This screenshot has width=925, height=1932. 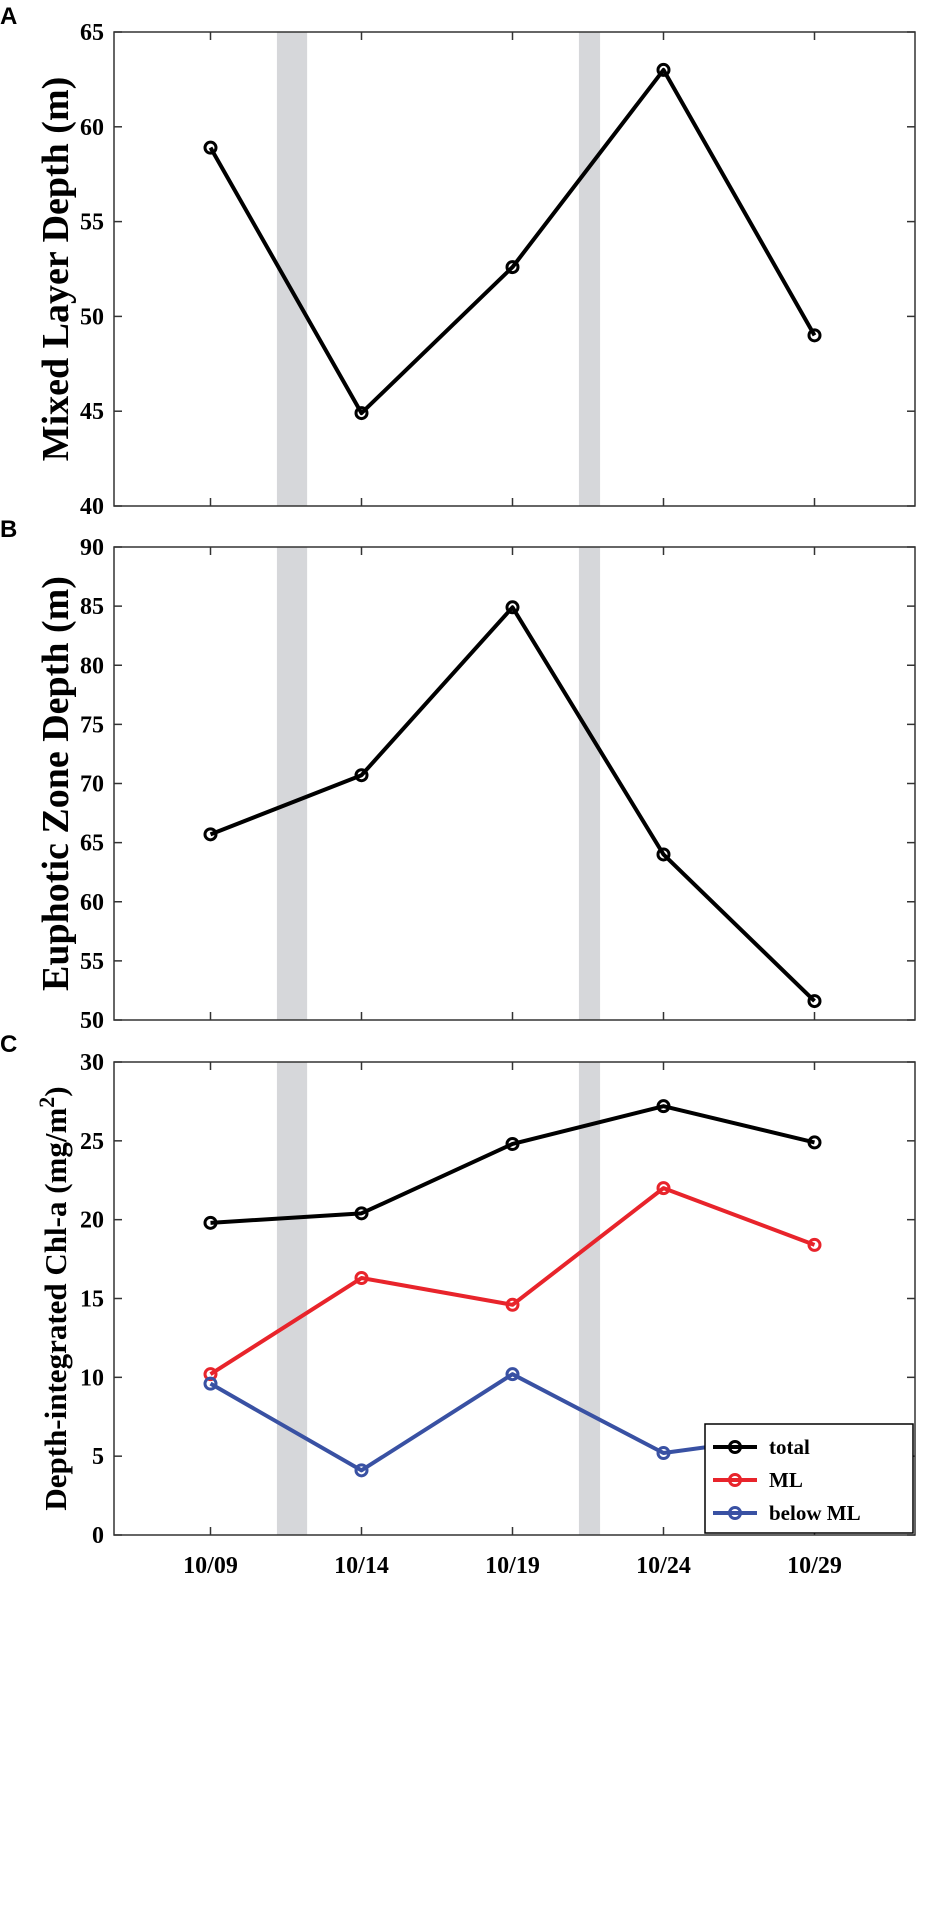 I want to click on x-tick-label: 10/29, so click(x=814, y=1566).